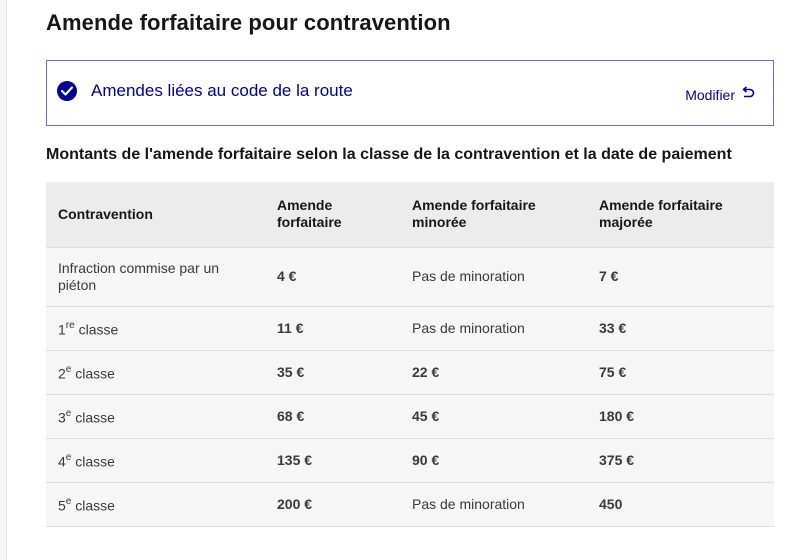  I want to click on column-header: Amende forfaitaire, so click(332, 214).